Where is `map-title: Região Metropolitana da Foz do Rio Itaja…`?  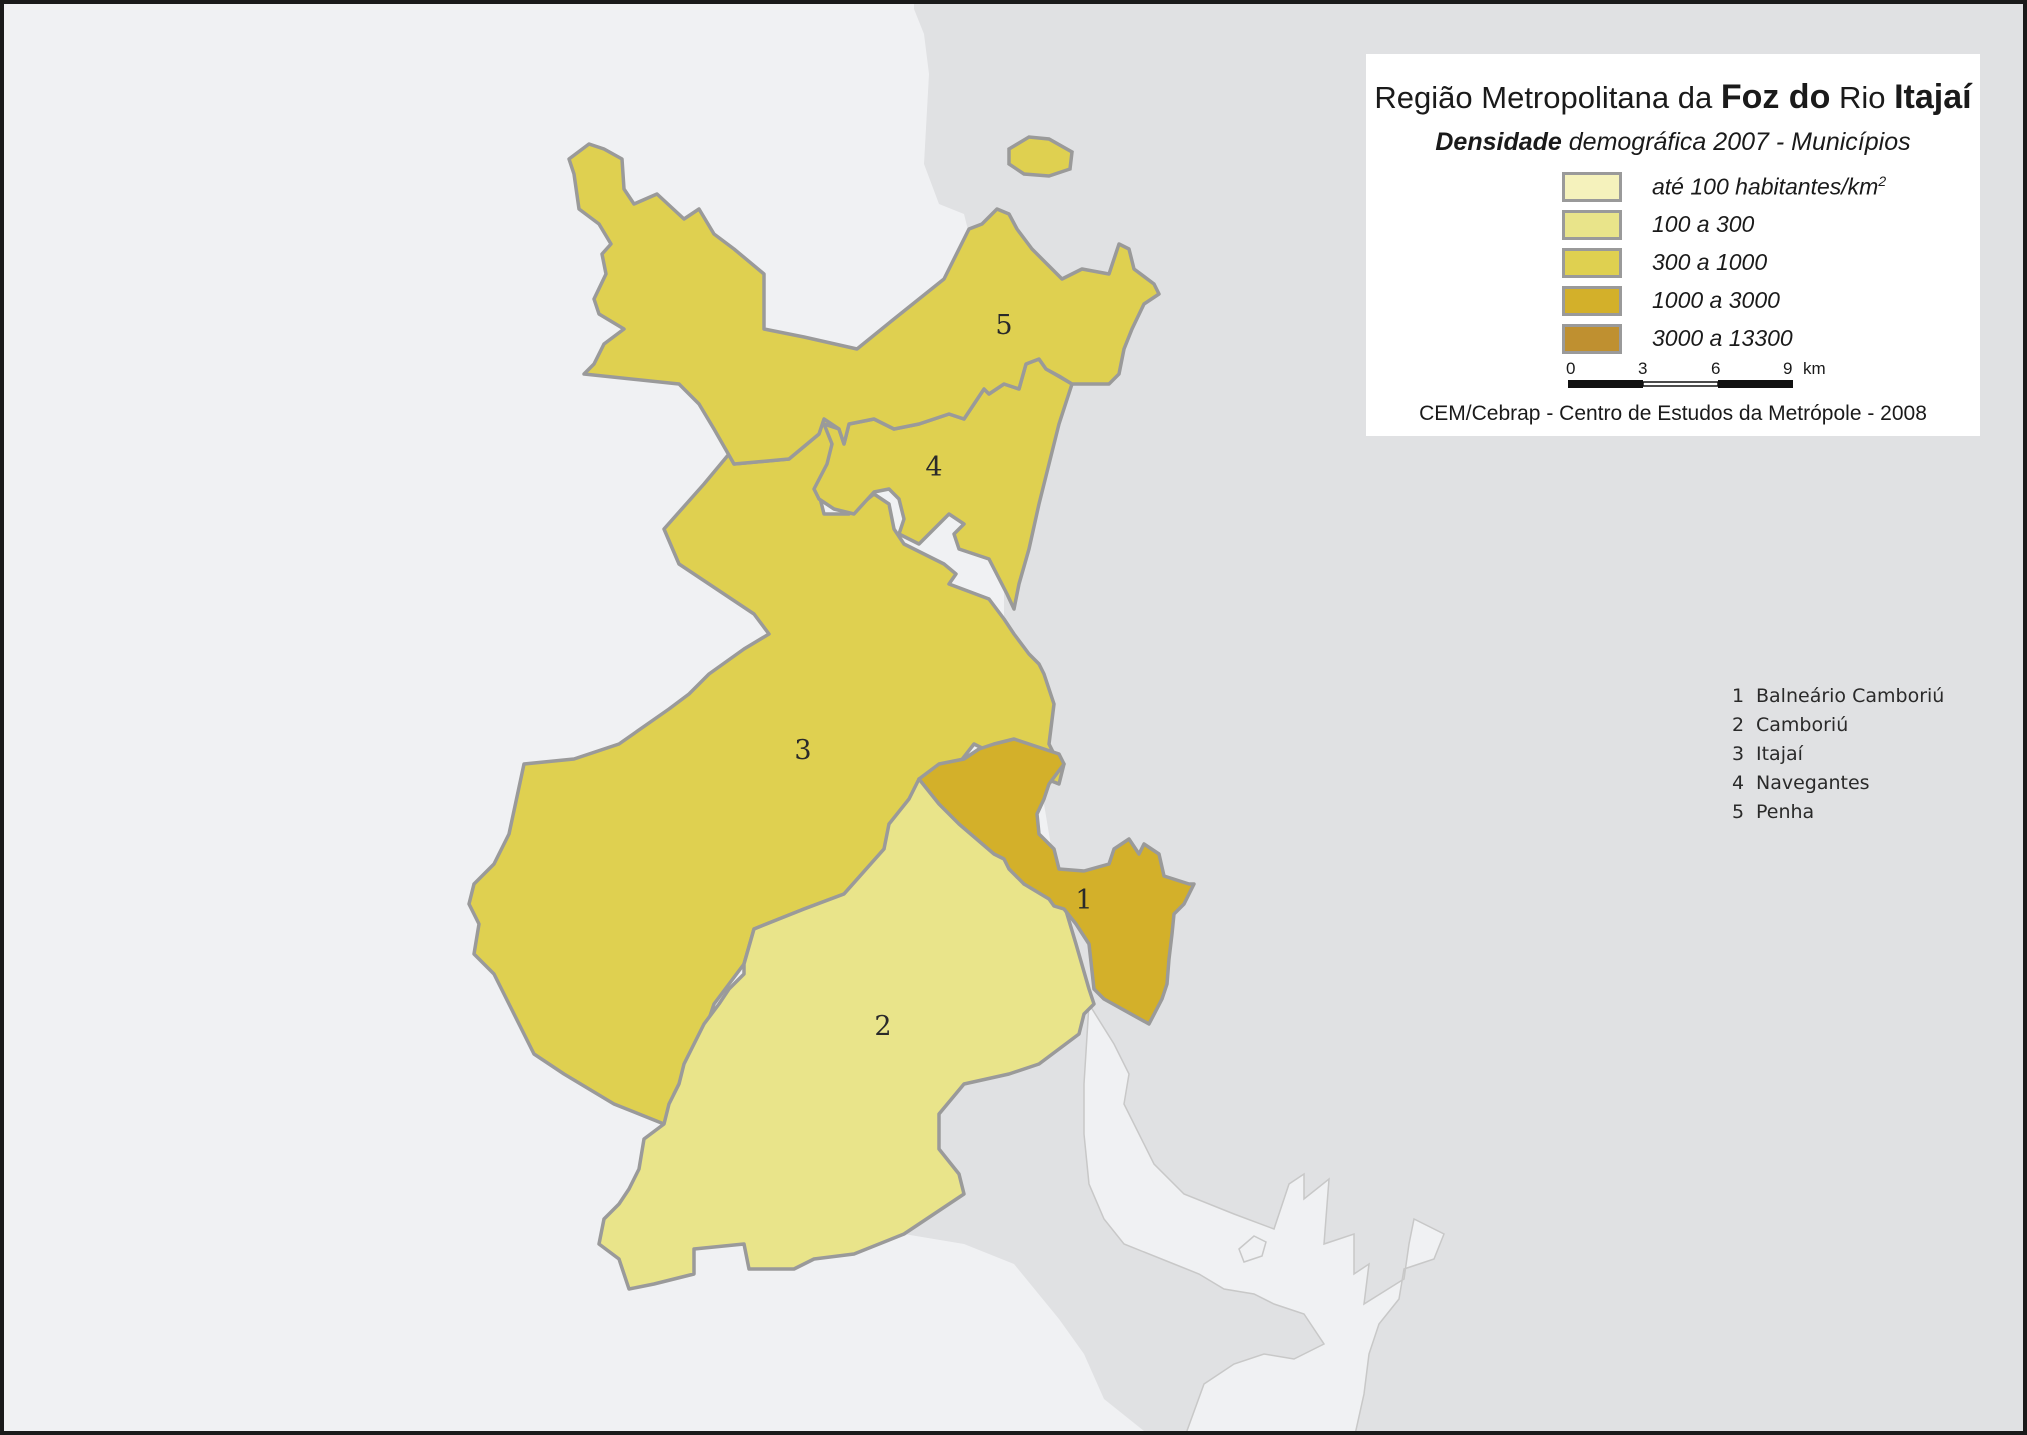
map-title: Região Metropolitana da Foz do Rio Itaja… is located at coordinates (1673, 97).